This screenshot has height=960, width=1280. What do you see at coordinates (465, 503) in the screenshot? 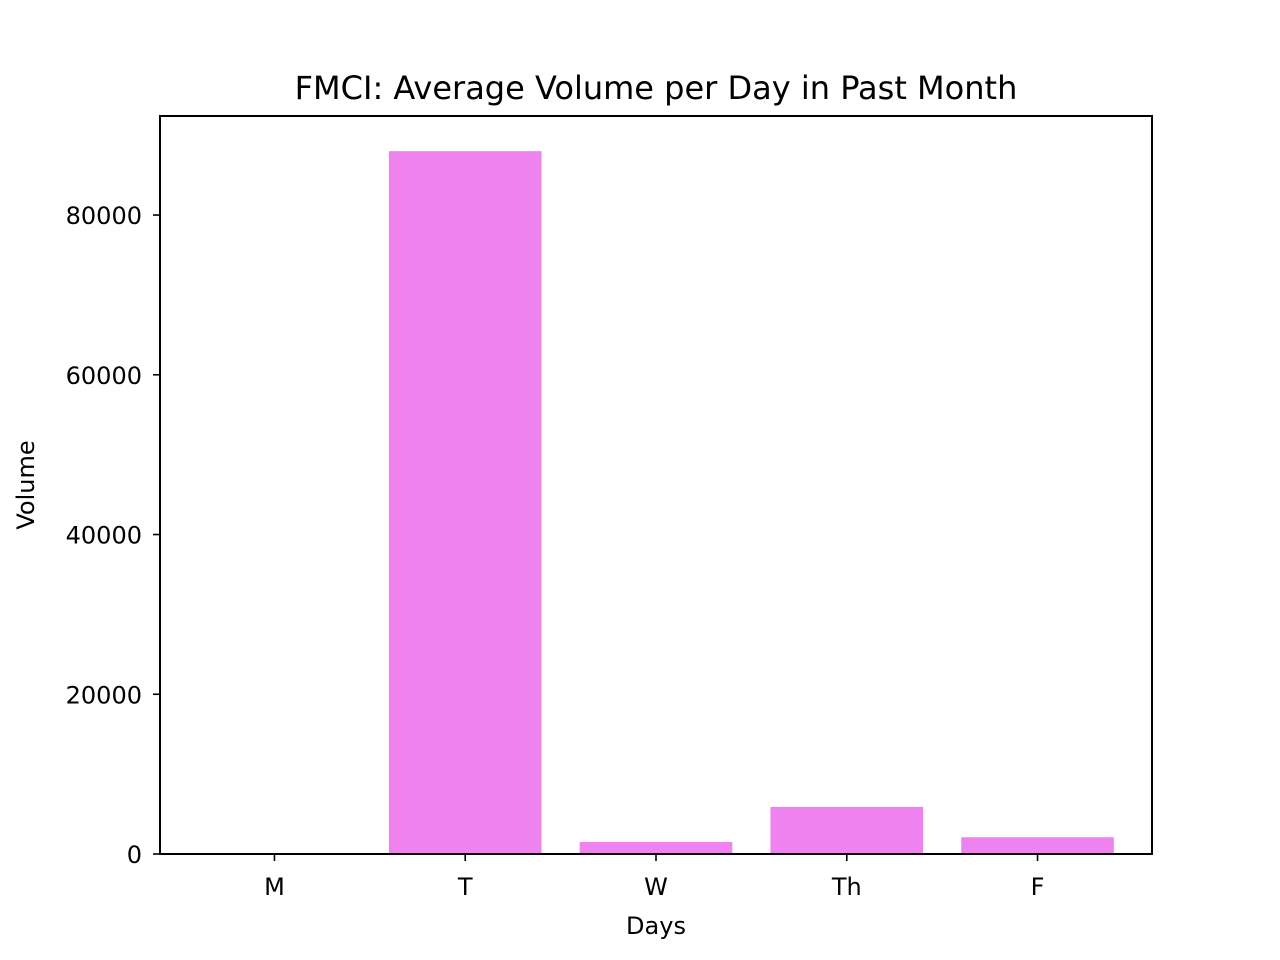
I see `bar-t` at bounding box center [465, 503].